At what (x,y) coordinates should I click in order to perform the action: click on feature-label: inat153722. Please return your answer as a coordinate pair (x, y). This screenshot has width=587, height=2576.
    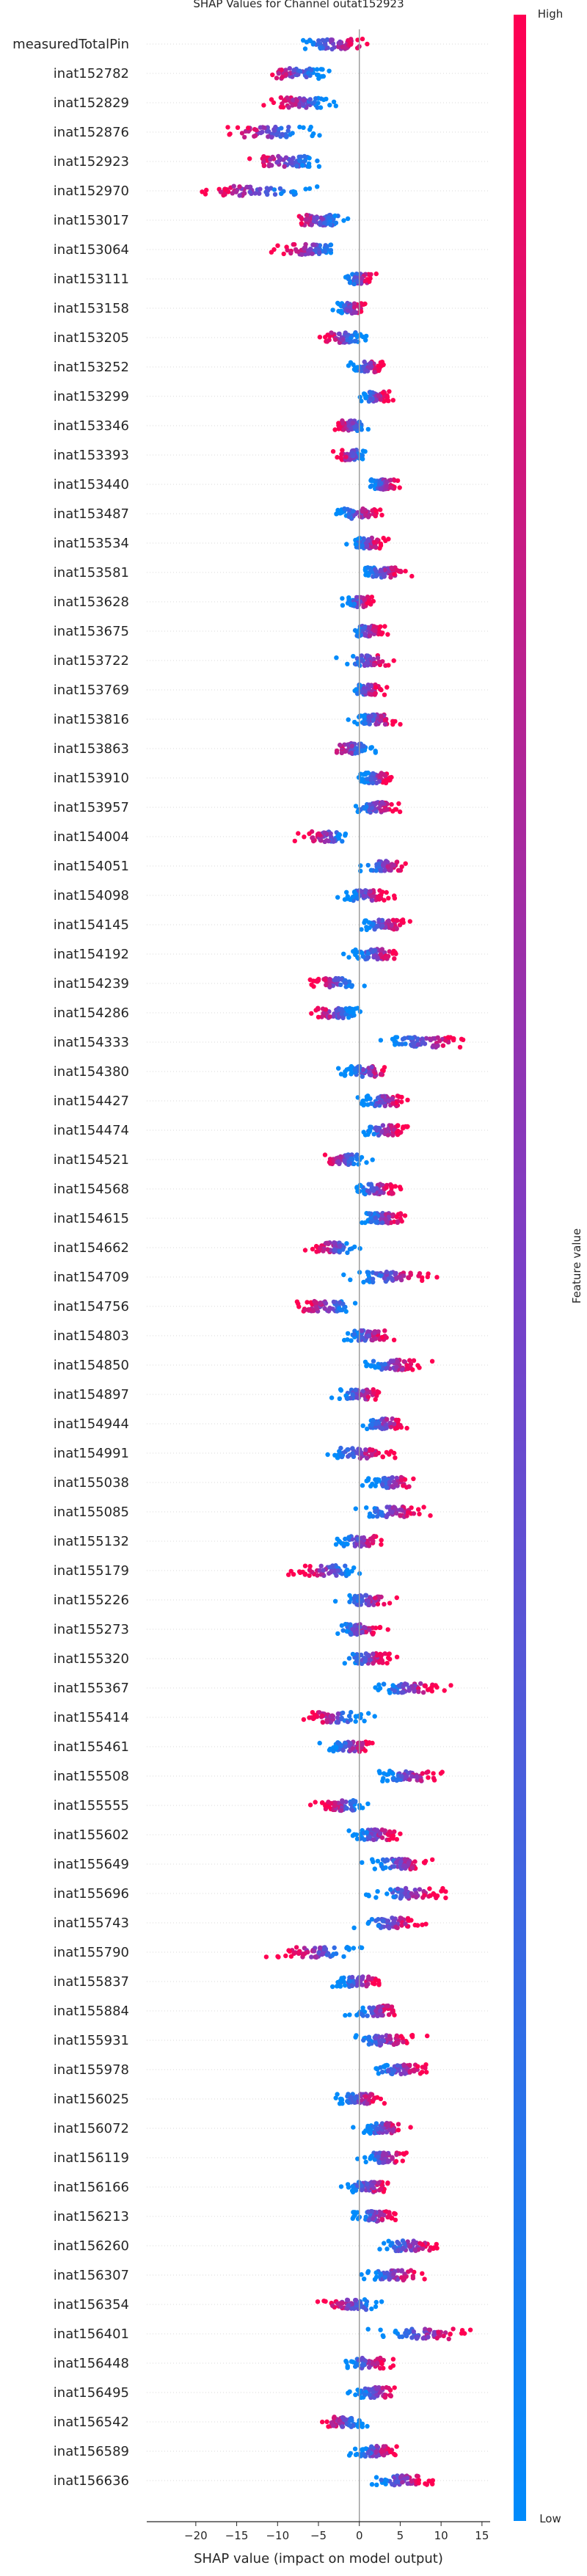
    Looking at the image, I should click on (91, 661).